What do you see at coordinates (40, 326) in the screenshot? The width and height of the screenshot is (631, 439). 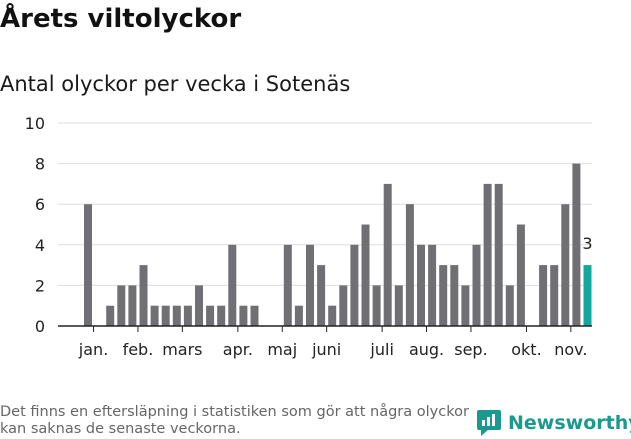 I see `y-tick-label-0: 0` at bounding box center [40, 326].